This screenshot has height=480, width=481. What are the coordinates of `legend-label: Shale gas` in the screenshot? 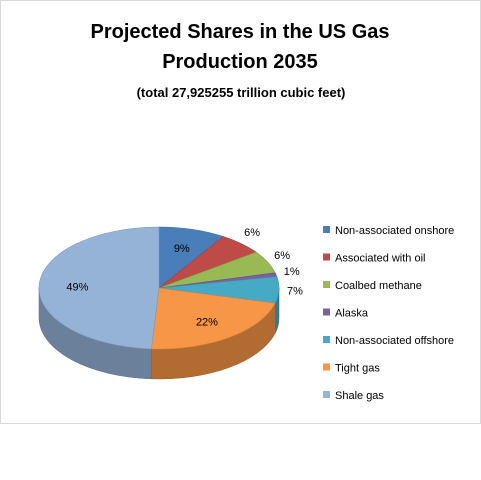 It's located at (359, 396).